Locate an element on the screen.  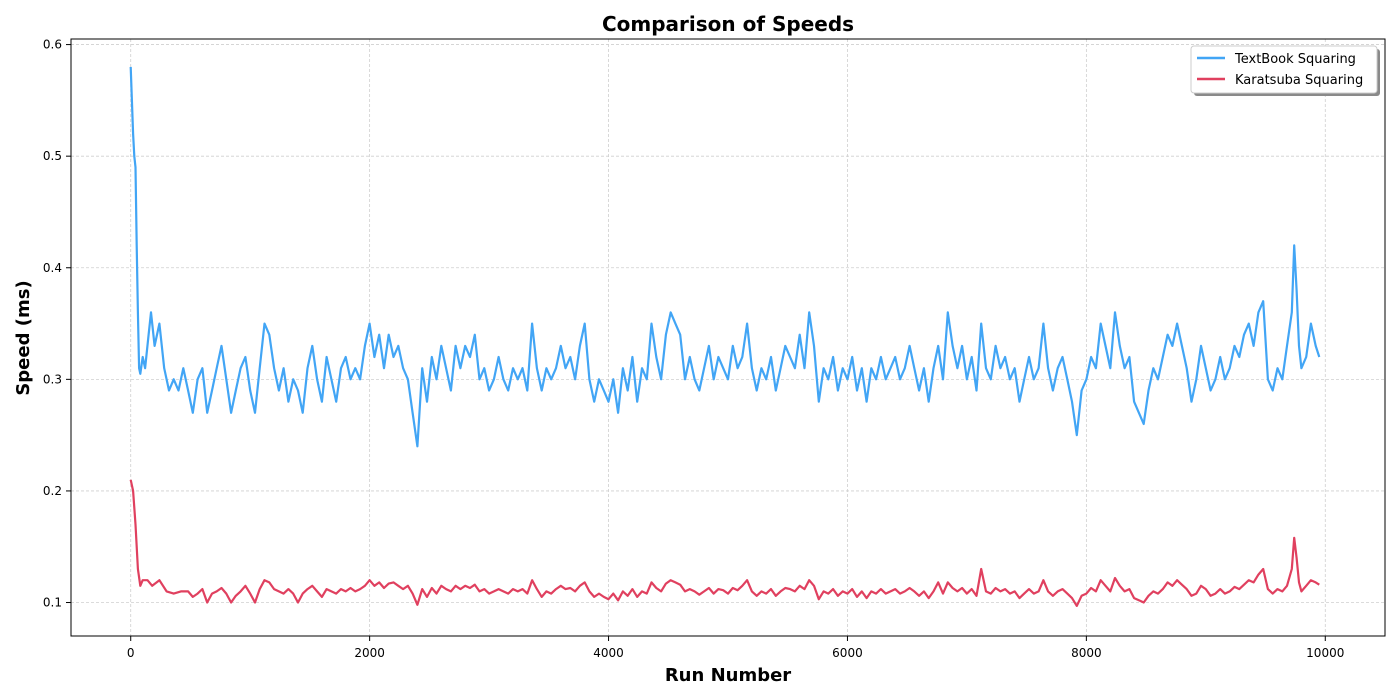
x-tick-label: 0 is located at coordinates (131, 653).